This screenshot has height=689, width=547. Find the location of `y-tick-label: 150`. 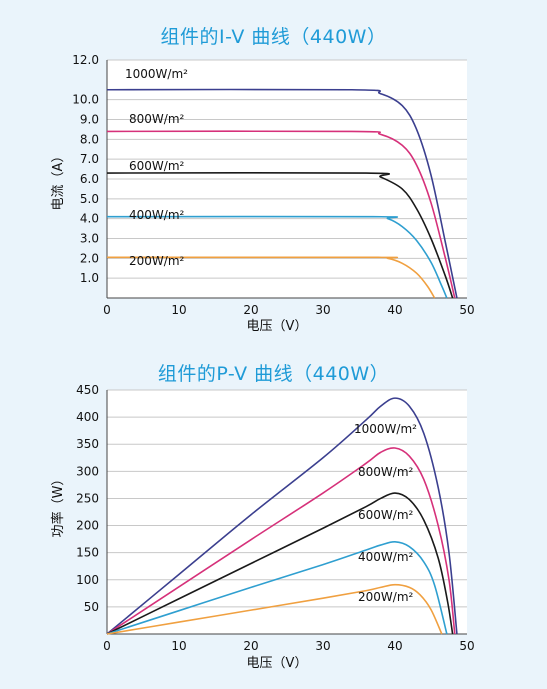

y-tick-label: 150 is located at coordinates (87, 553).